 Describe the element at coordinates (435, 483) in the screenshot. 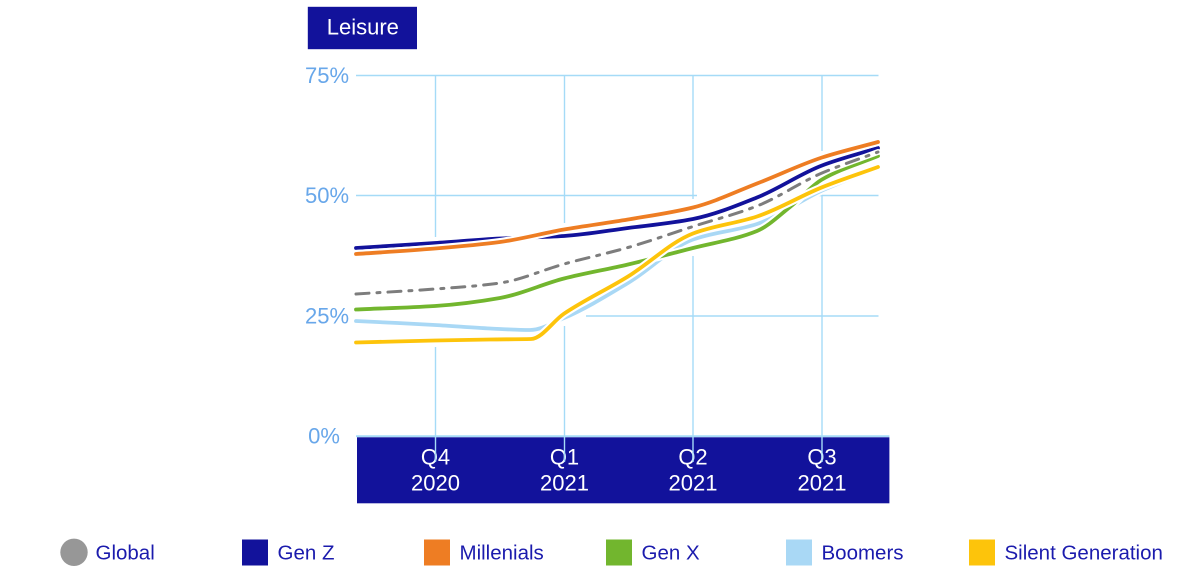

I see `svg-text: 2020` at that location.